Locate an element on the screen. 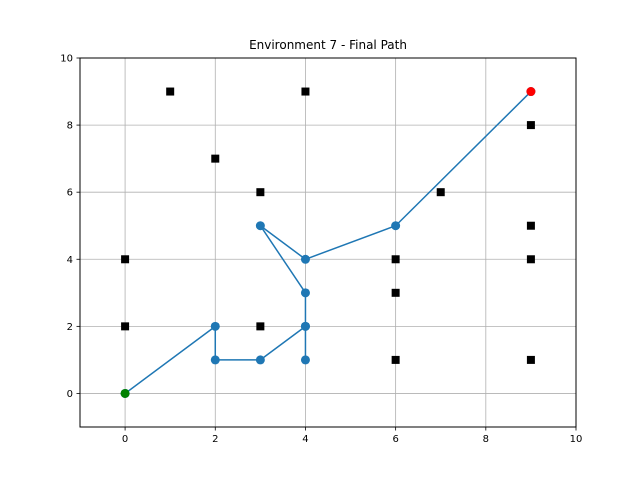 The height and width of the screenshot is (480, 640). x-tick-label: 0 is located at coordinates (125, 439).